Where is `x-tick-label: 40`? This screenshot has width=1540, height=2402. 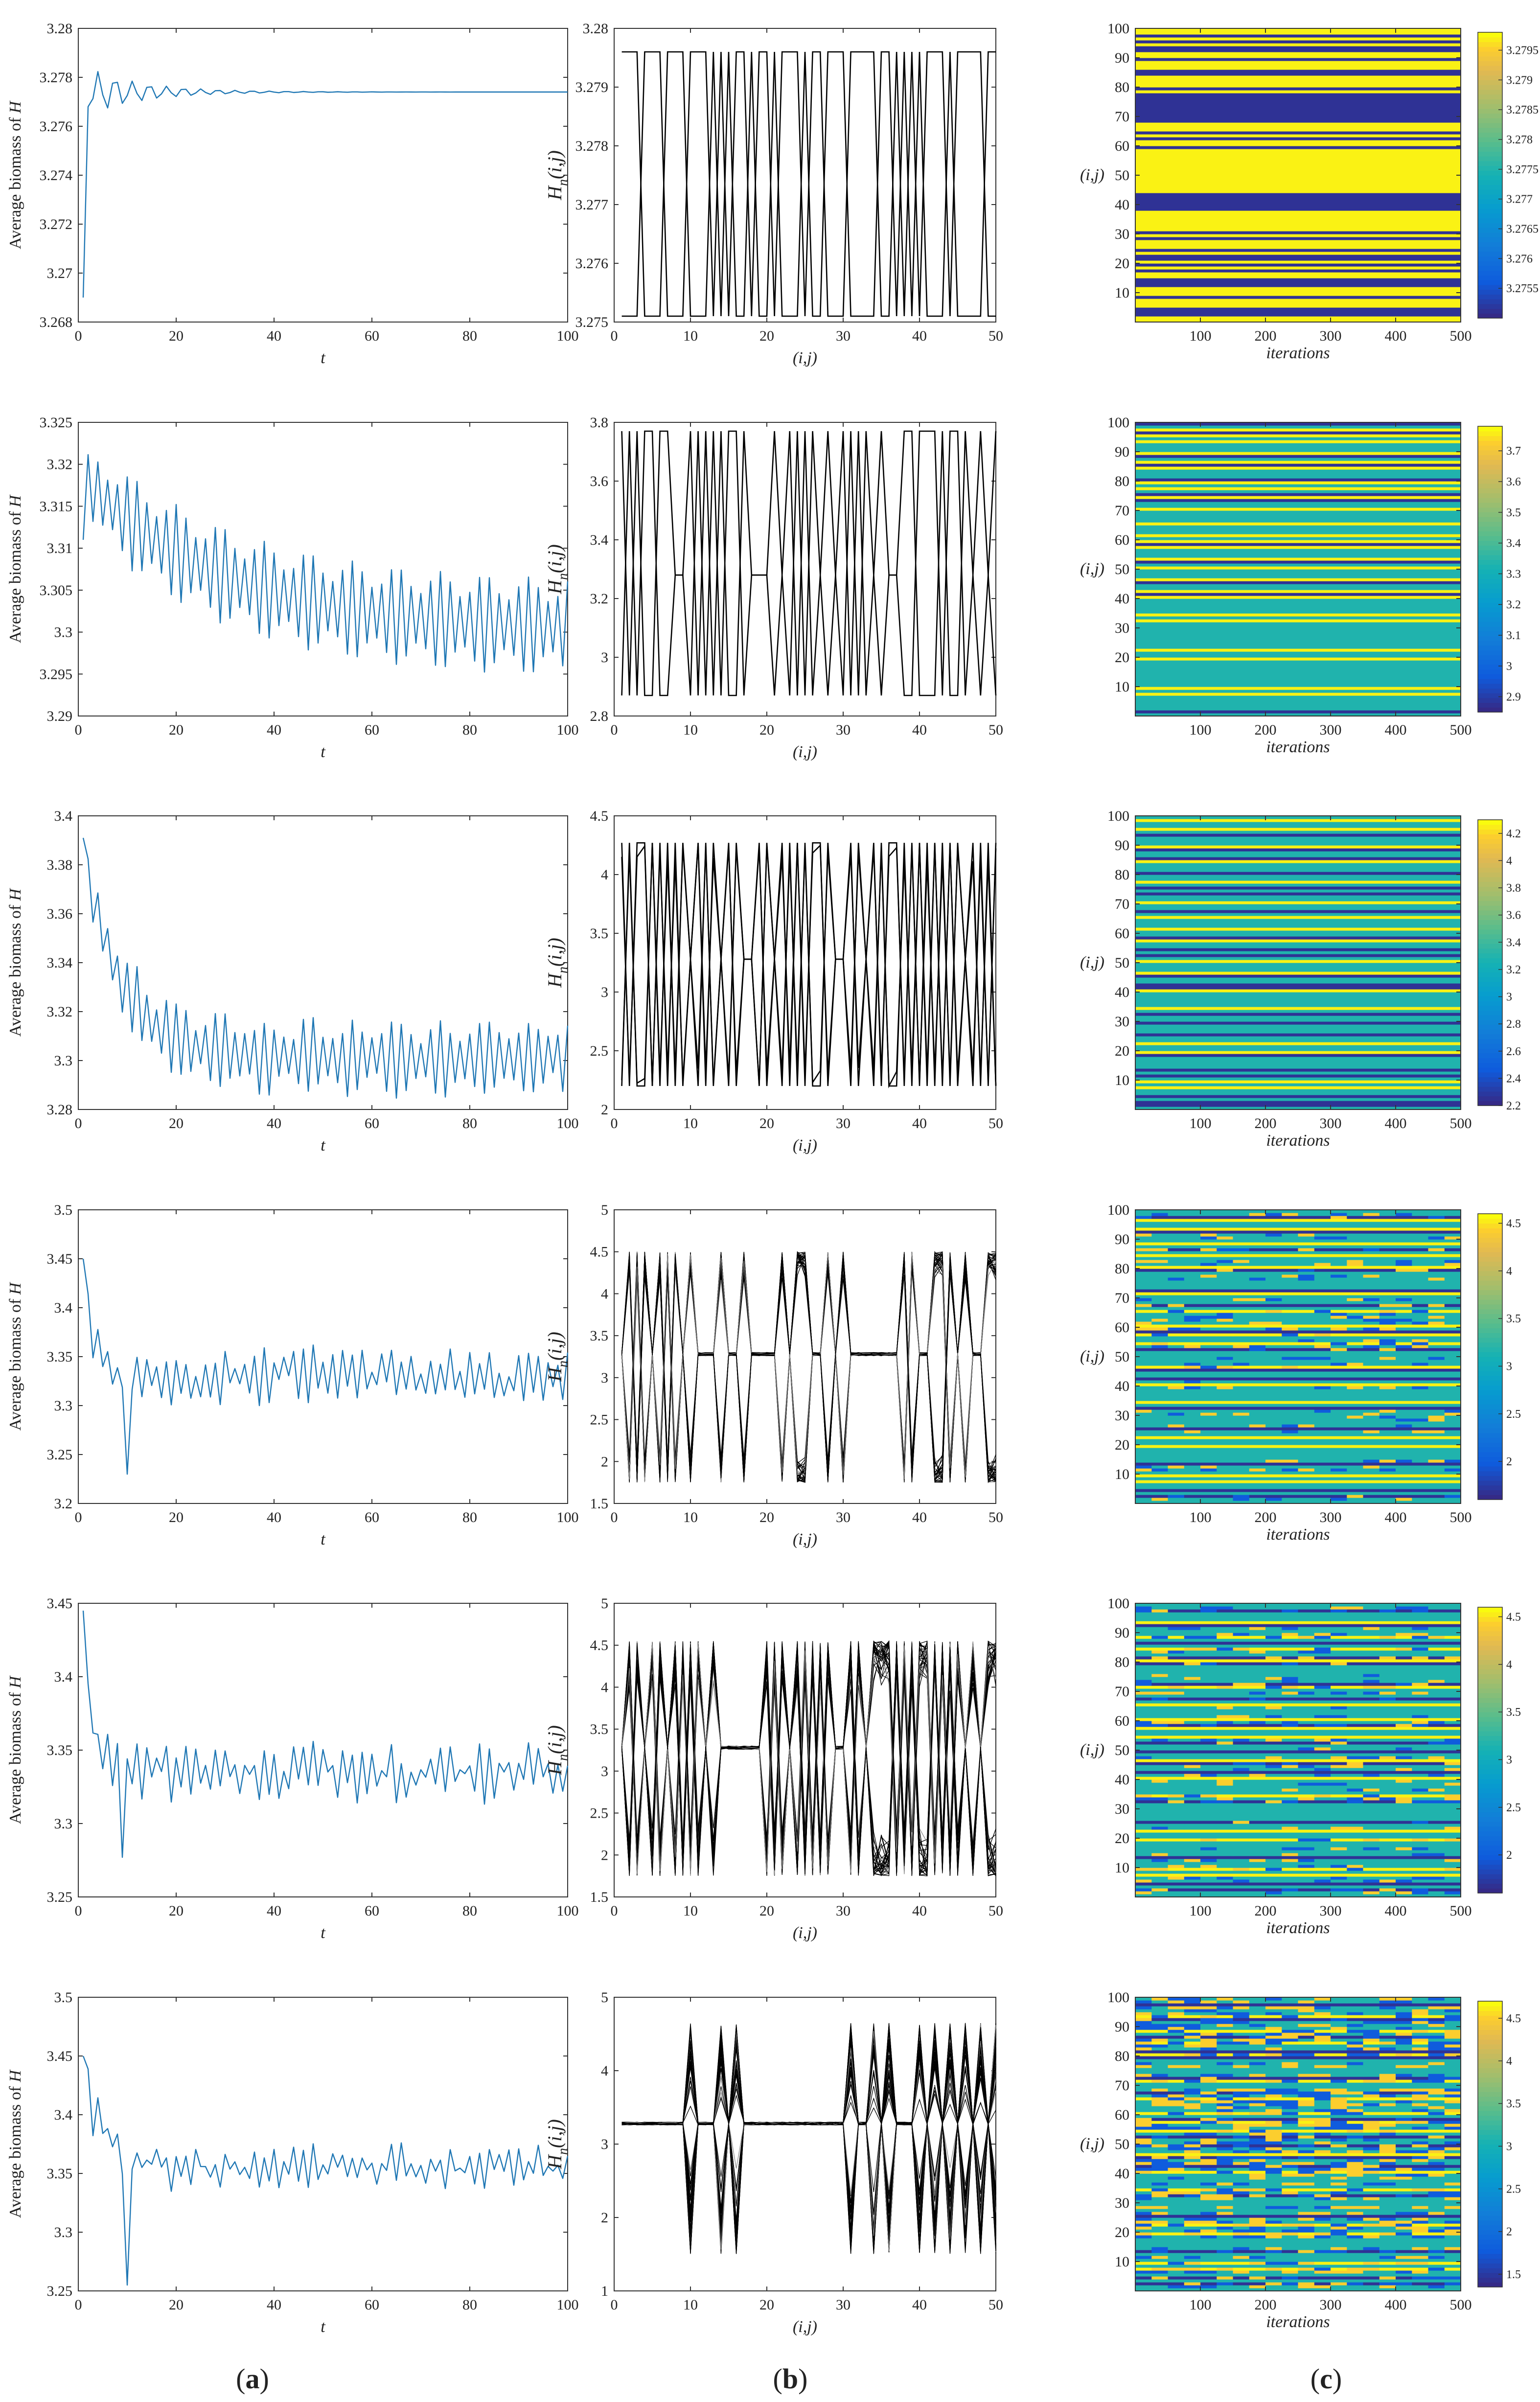 x-tick-label: 40 is located at coordinates (274, 730).